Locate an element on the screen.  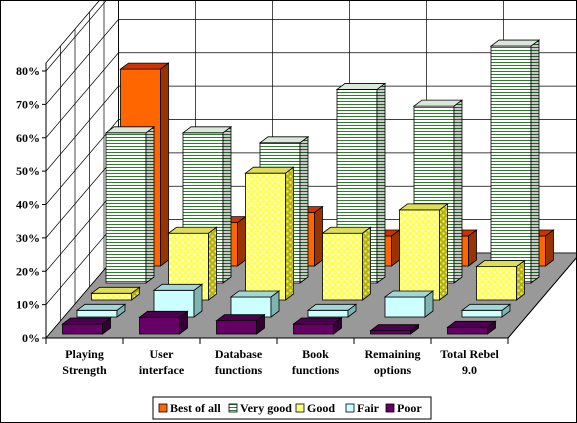
bar-poor-database-functions is located at coordinates (240, 324).